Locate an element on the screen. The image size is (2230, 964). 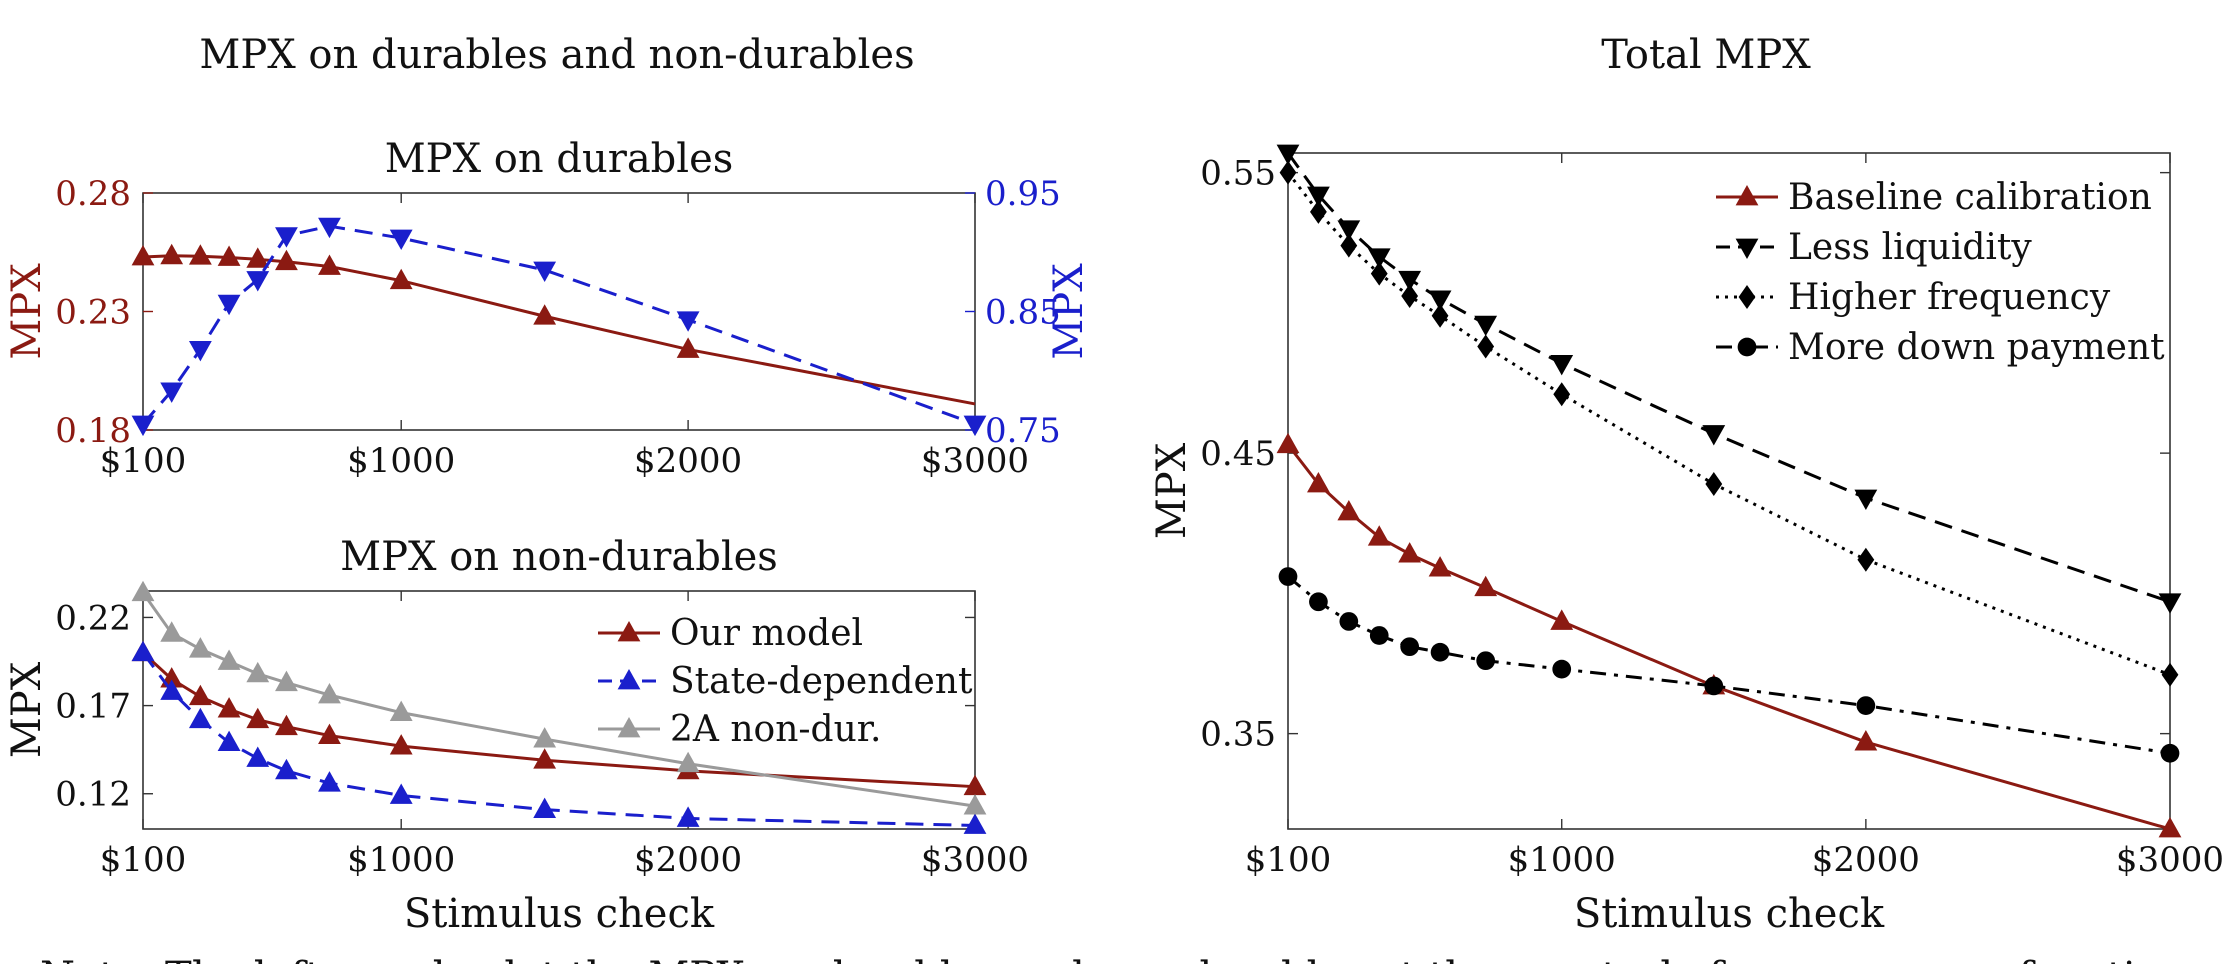
series-state-dependent is located at coordinates (559, 737).